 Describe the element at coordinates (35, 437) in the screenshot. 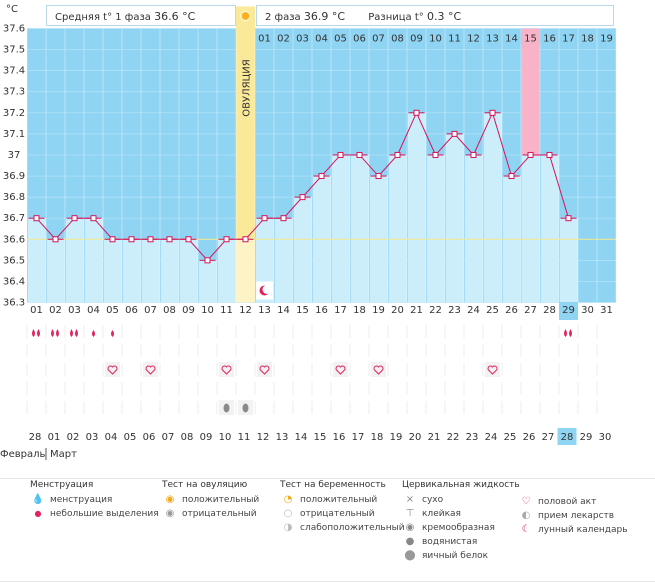

I see `date-label: 28` at that location.